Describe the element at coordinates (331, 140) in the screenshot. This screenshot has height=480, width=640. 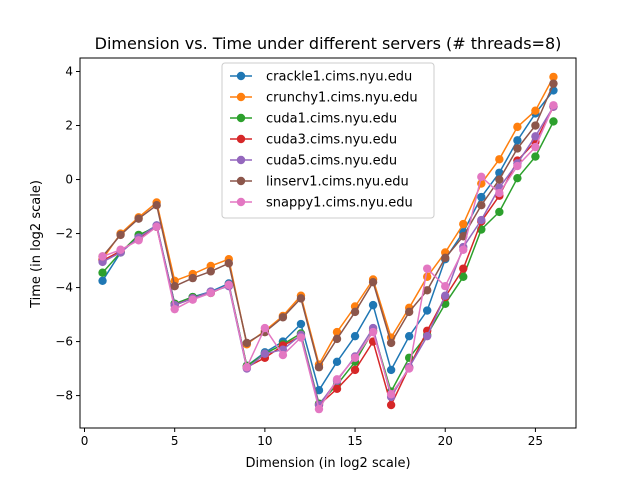
I see `legend-label: cuda3.cims.nyu.edu` at that location.